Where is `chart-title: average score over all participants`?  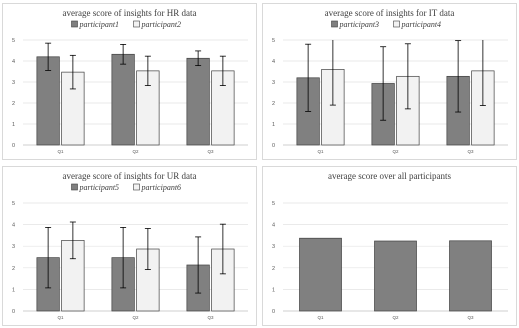
chart-title: average score over all participants is located at coordinates (389, 176).